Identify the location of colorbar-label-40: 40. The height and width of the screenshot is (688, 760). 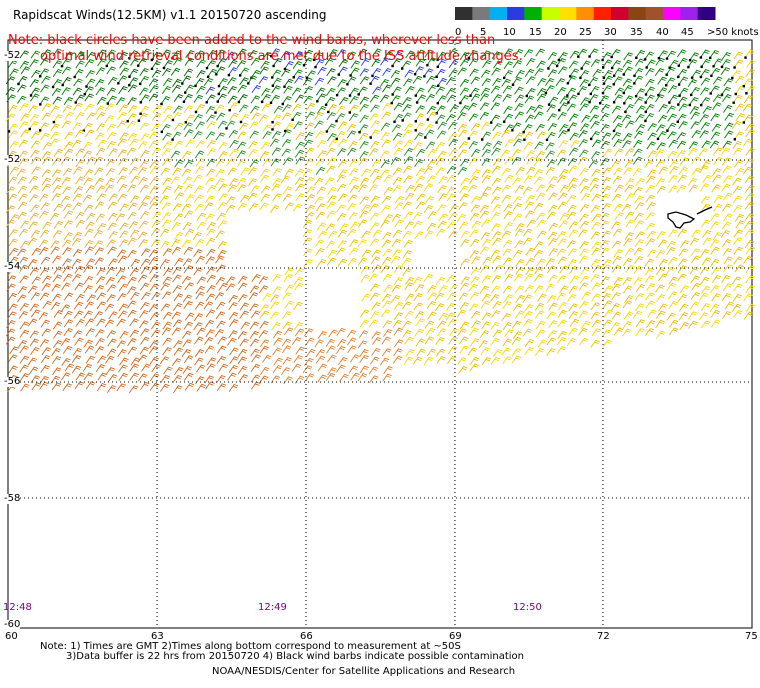
(662, 32).